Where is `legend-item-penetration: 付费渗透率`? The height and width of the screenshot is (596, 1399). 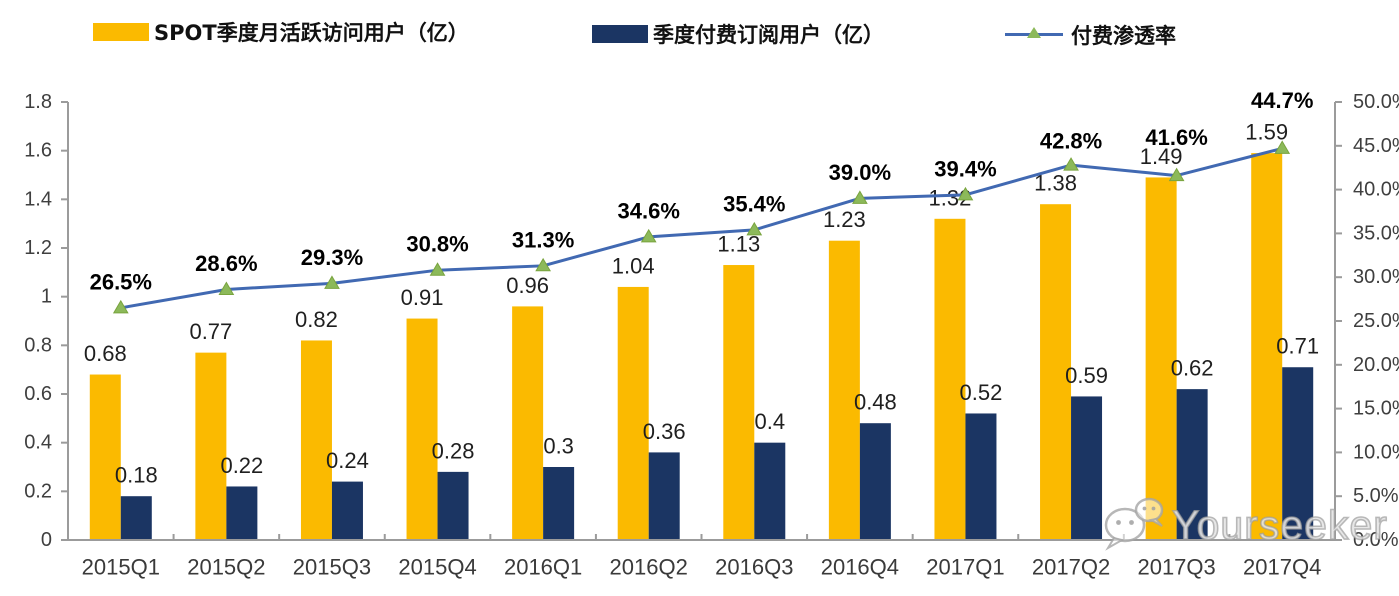 legend-item-penetration: 付费渗透率 is located at coordinates (1090, 35).